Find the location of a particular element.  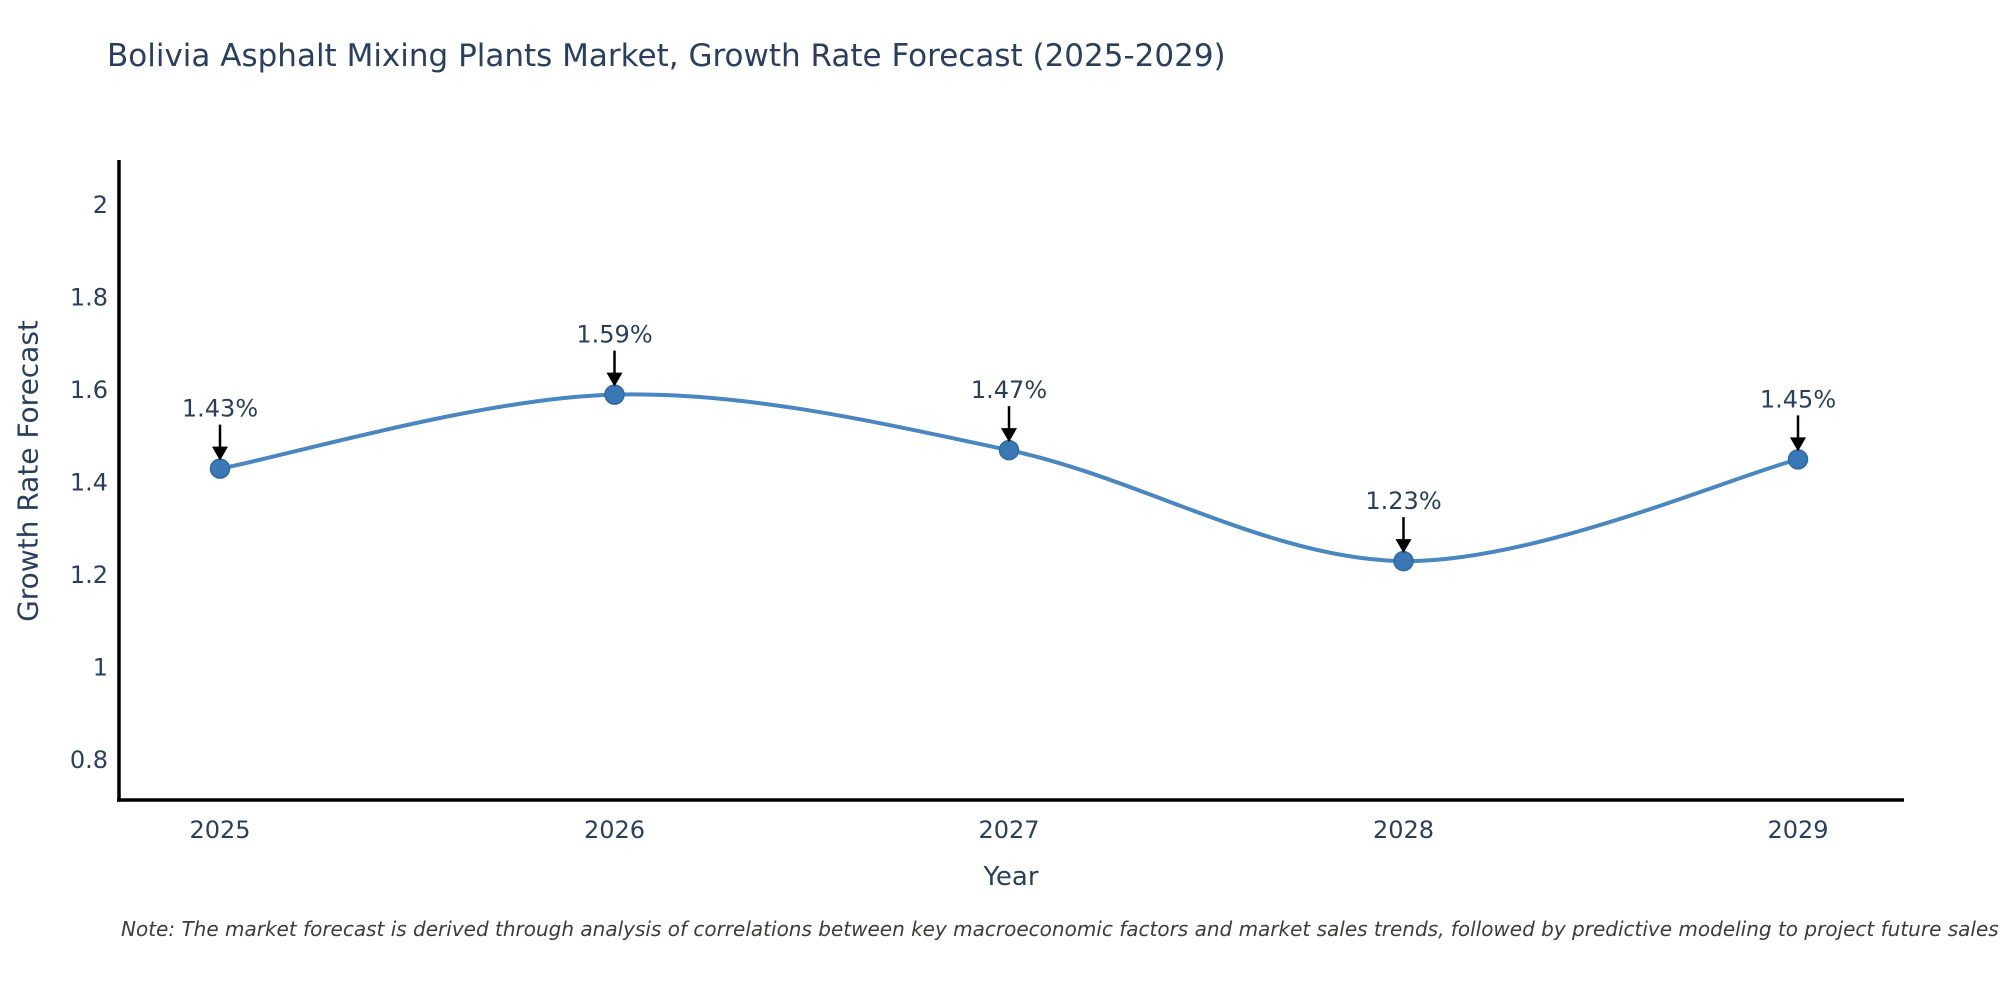

data-point-marker-2027 is located at coordinates (1009, 450).